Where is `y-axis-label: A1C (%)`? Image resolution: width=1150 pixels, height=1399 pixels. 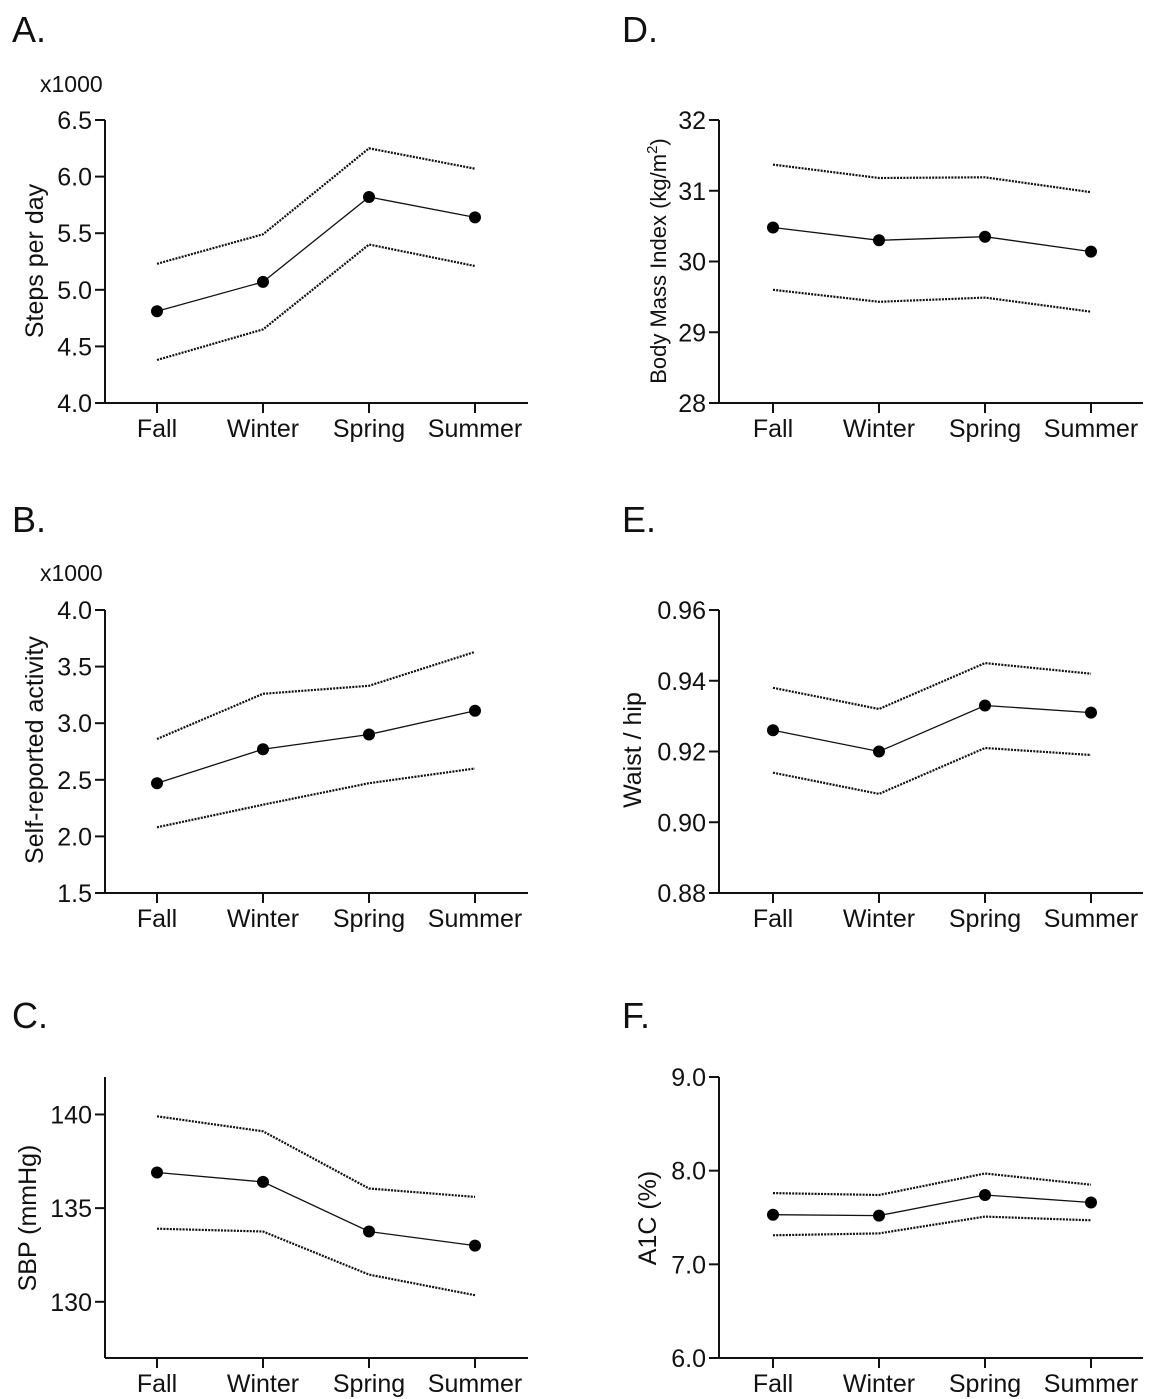
y-axis-label: A1C (%) is located at coordinates (648, 1218).